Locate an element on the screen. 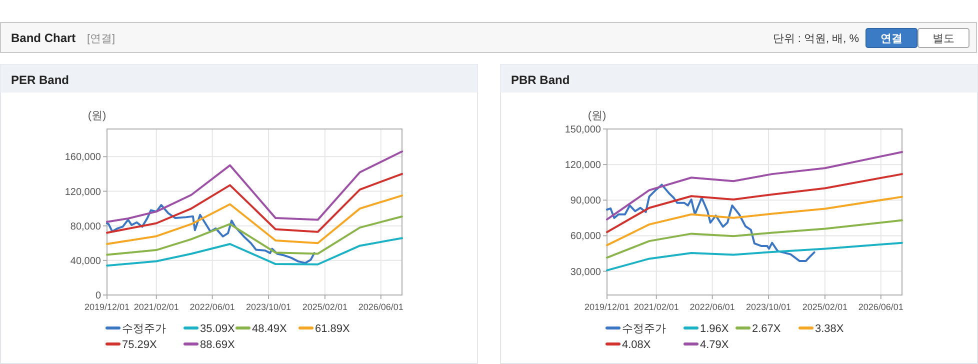 The image size is (978, 364). legend-label: 4.79X is located at coordinates (715, 345).